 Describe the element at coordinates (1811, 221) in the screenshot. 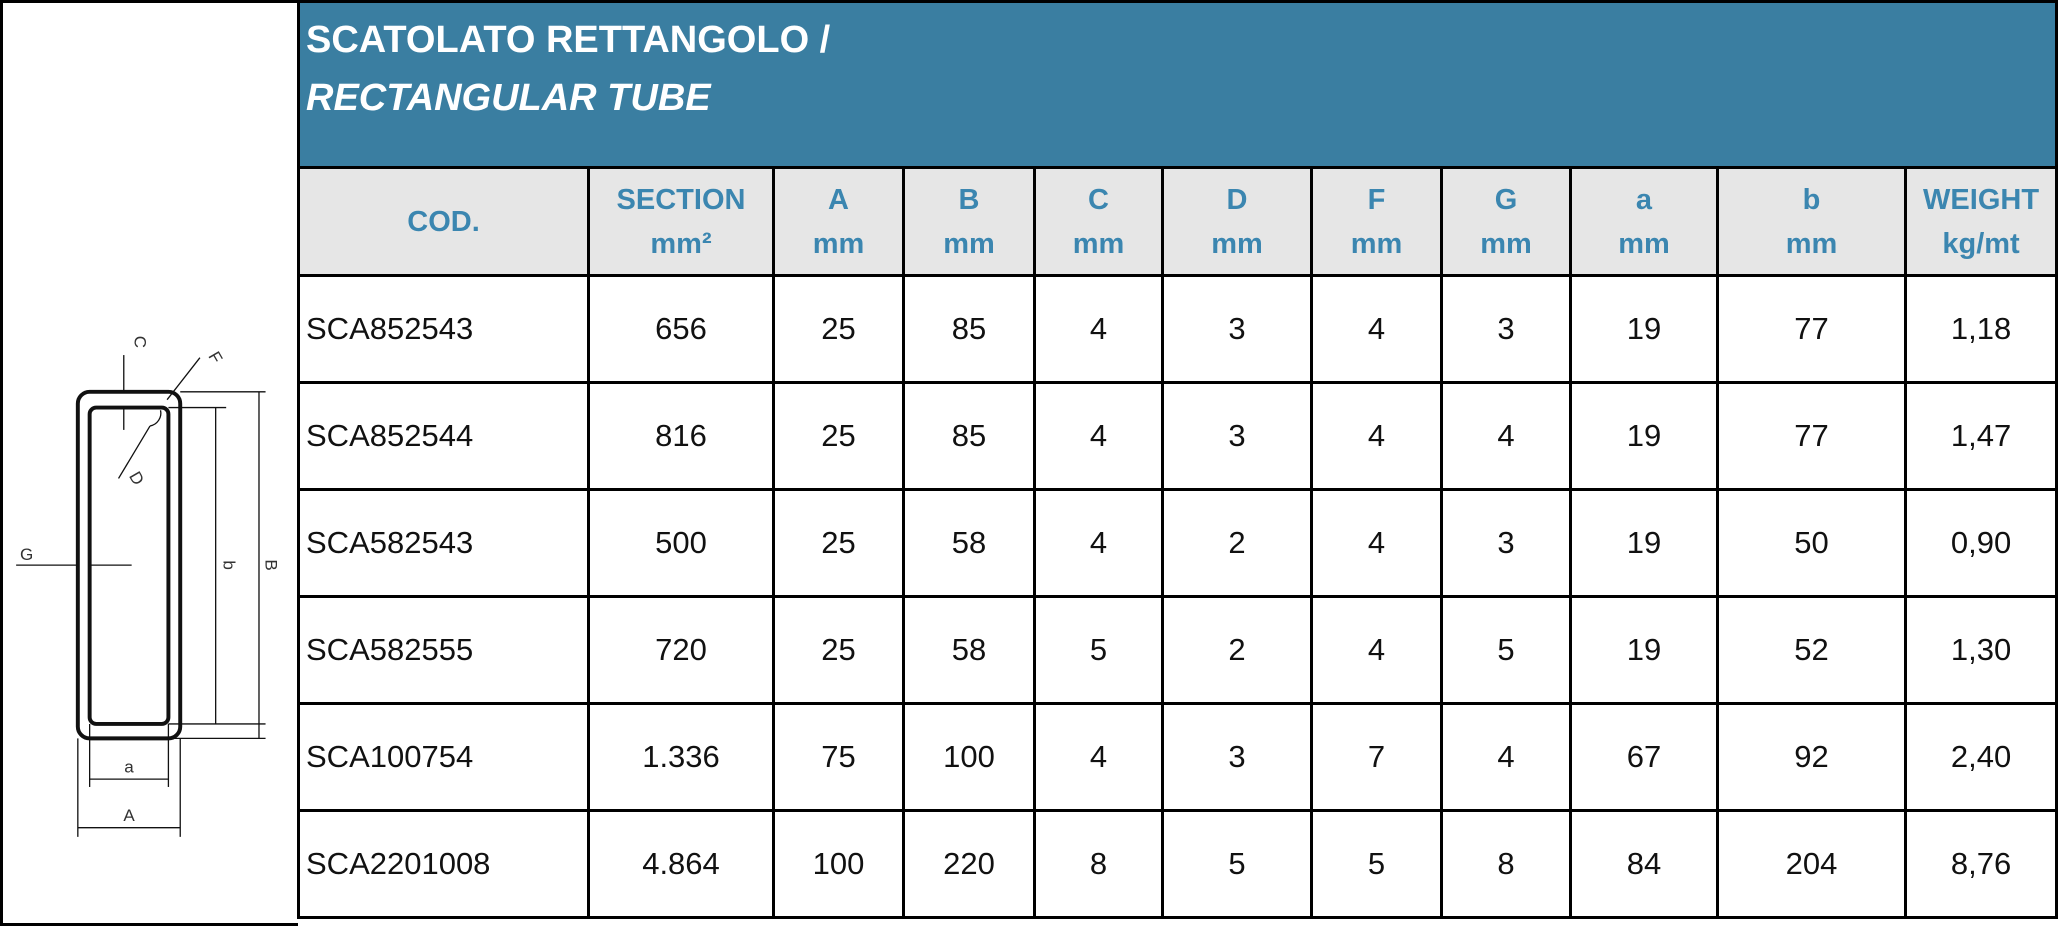

I see `column-header: b mm` at that location.